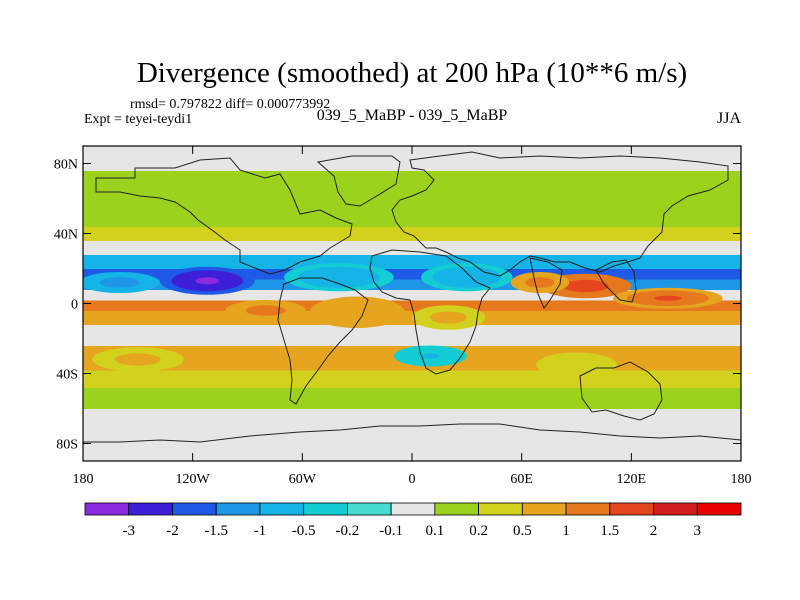 The height and width of the screenshot is (600, 800). I want to click on colorbar-level-label: -0.5, so click(304, 531).